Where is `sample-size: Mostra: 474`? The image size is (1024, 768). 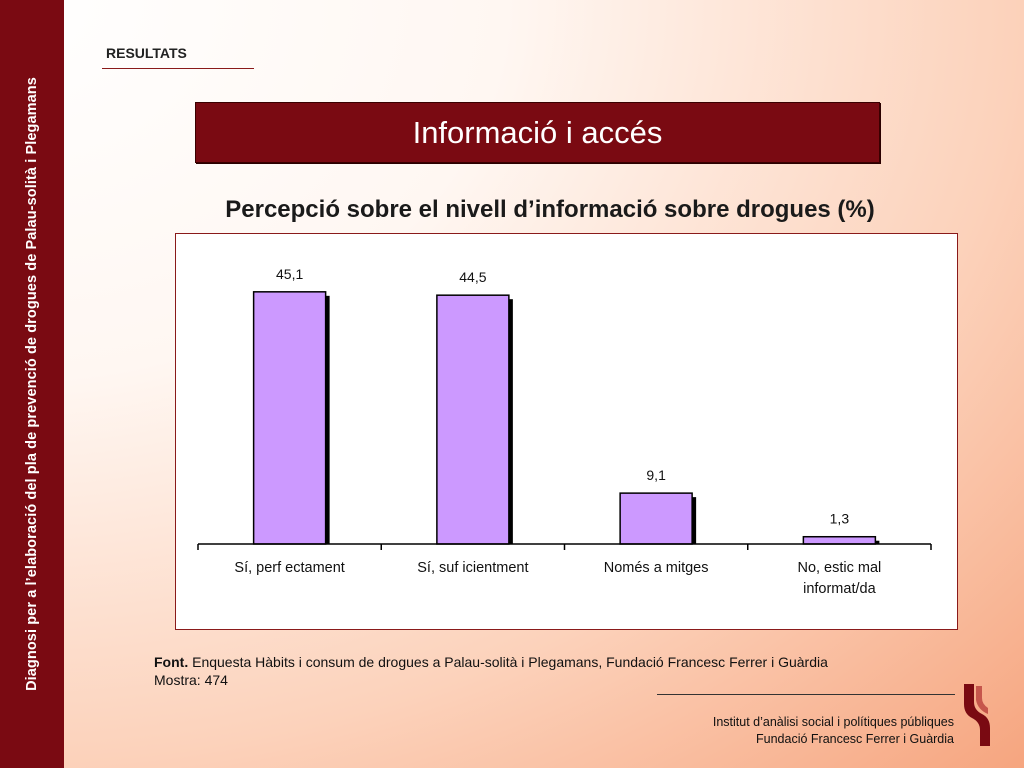 sample-size: Mostra: 474 is located at coordinates (191, 680).